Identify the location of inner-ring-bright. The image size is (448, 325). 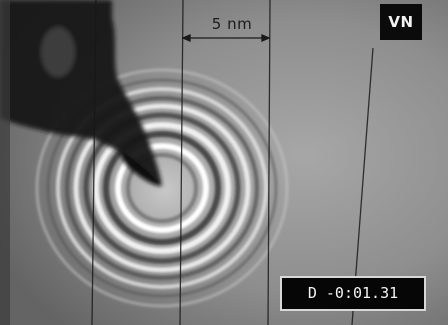
(162, 188).